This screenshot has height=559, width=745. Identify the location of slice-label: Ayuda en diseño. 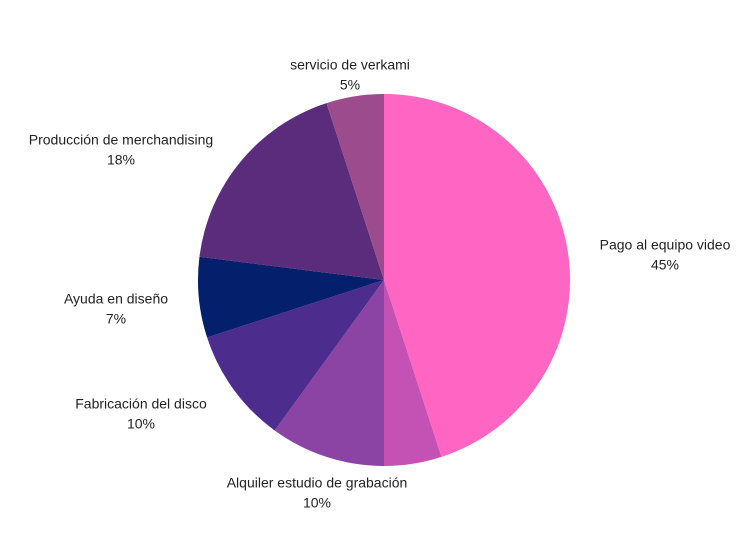
(116, 299).